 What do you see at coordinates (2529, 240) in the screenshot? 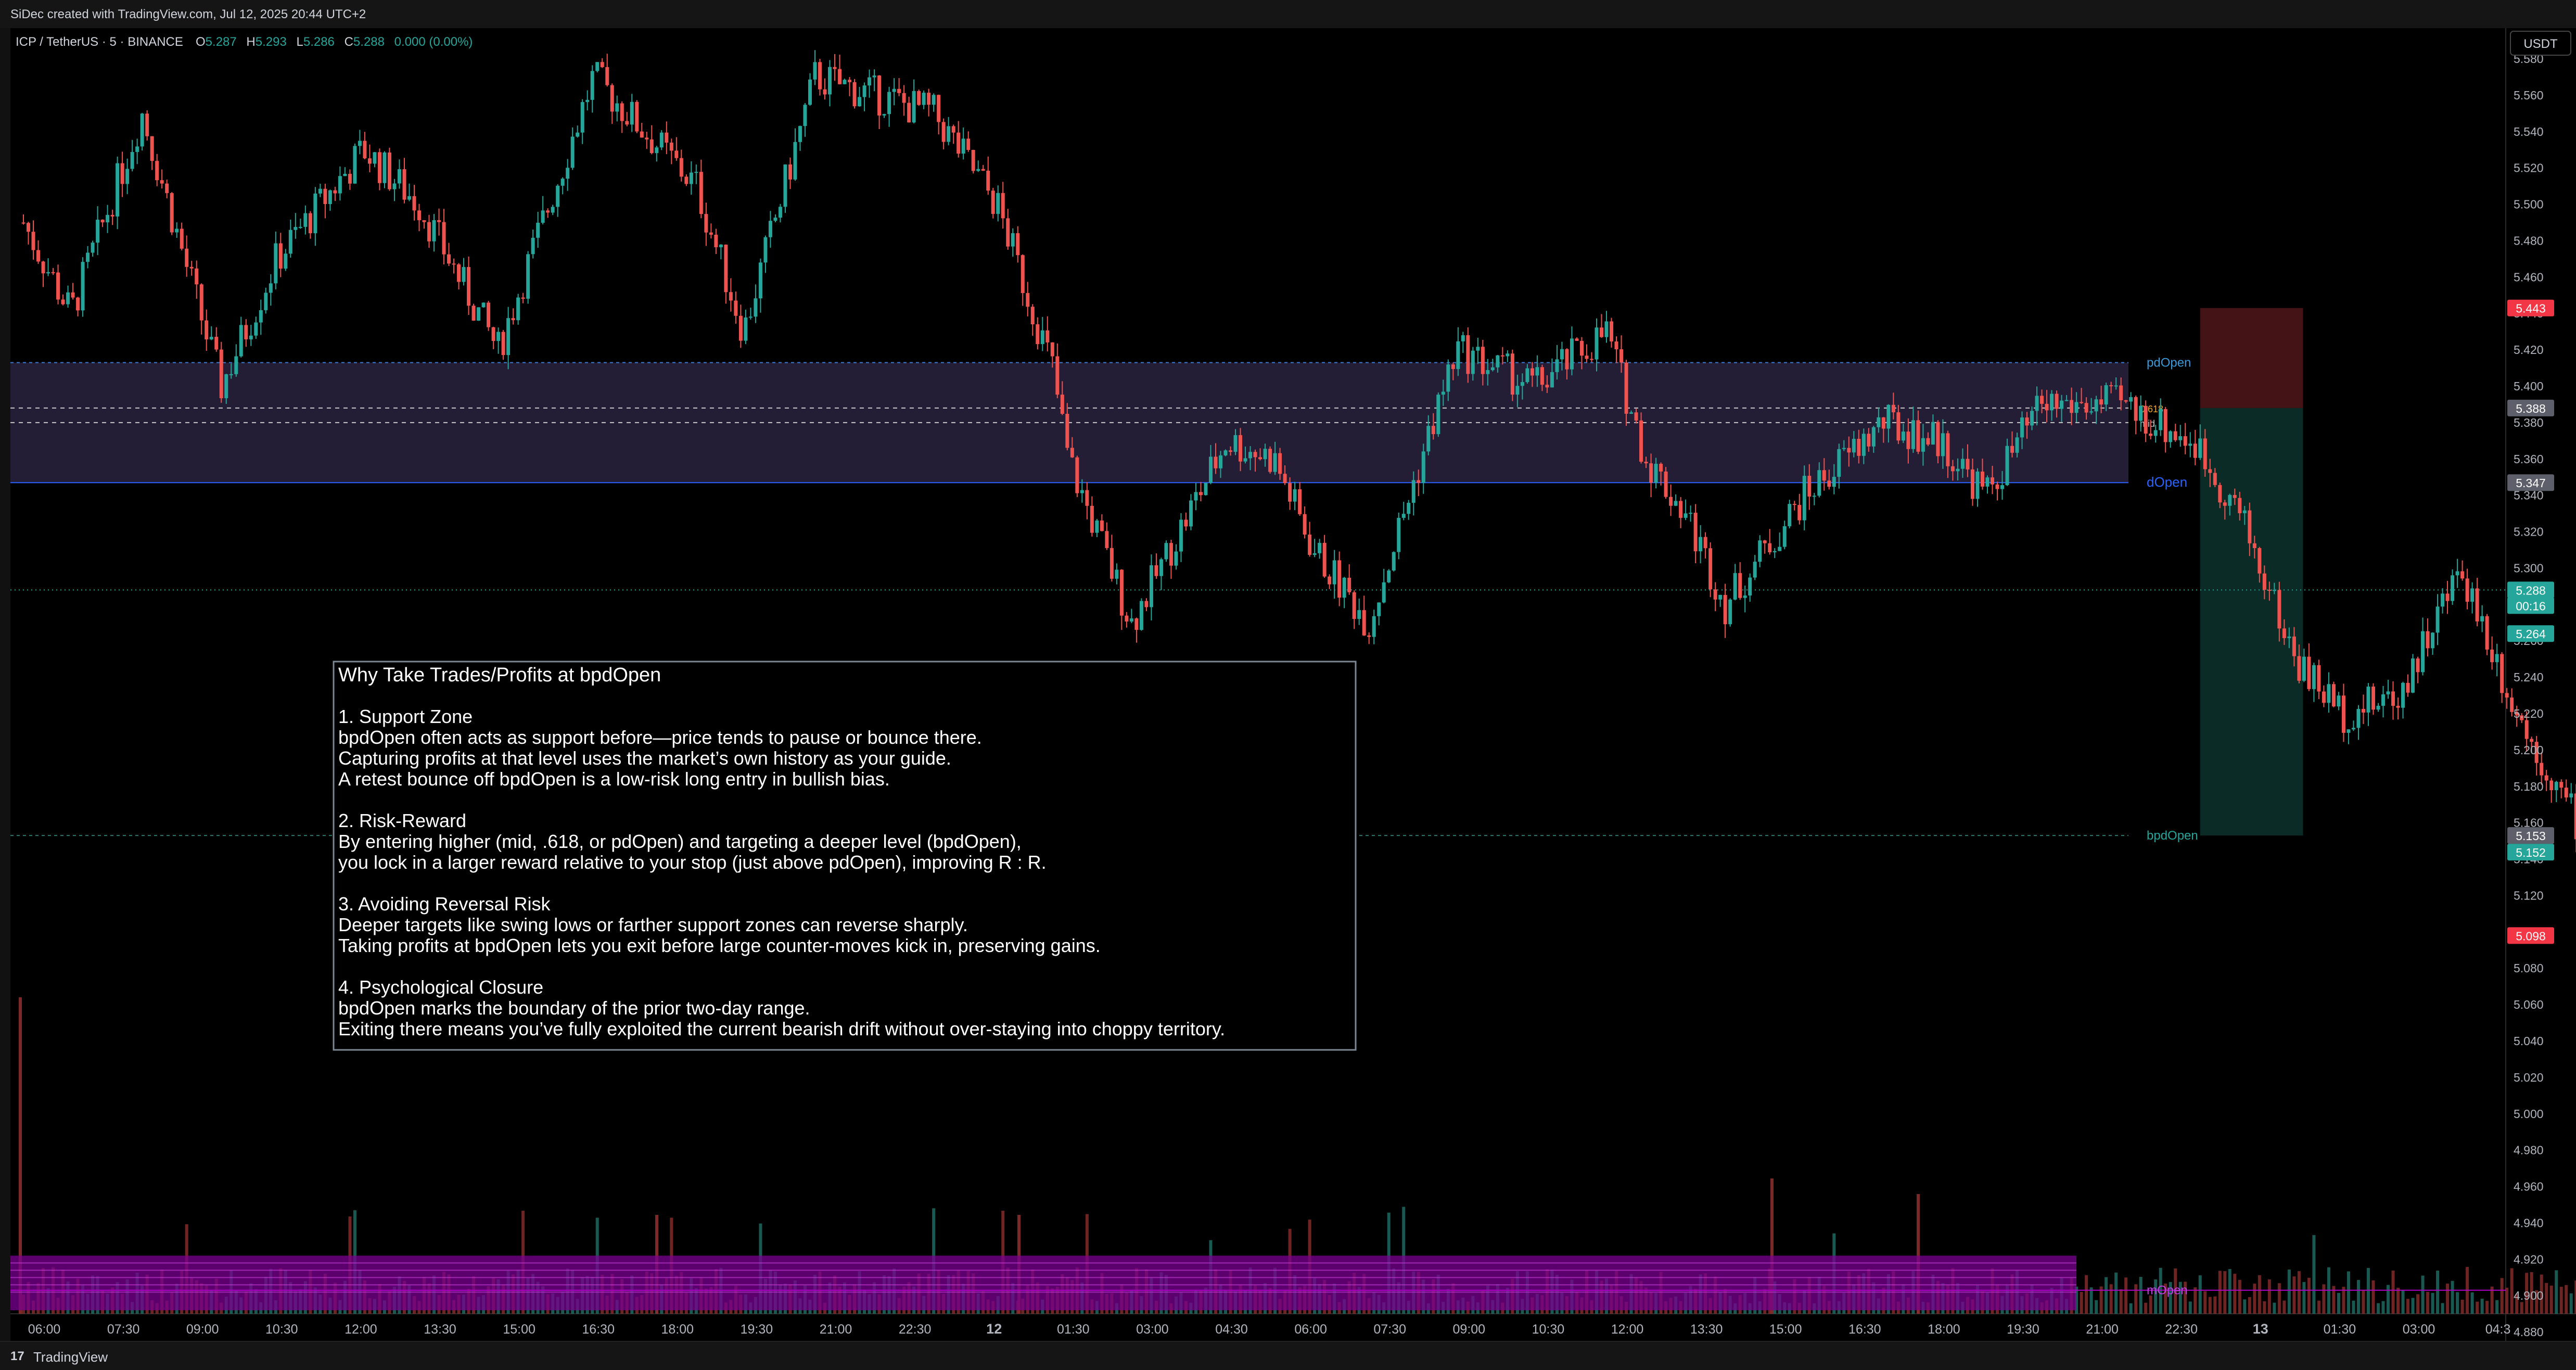
I see `price-tick-label: 5.480` at bounding box center [2529, 240].